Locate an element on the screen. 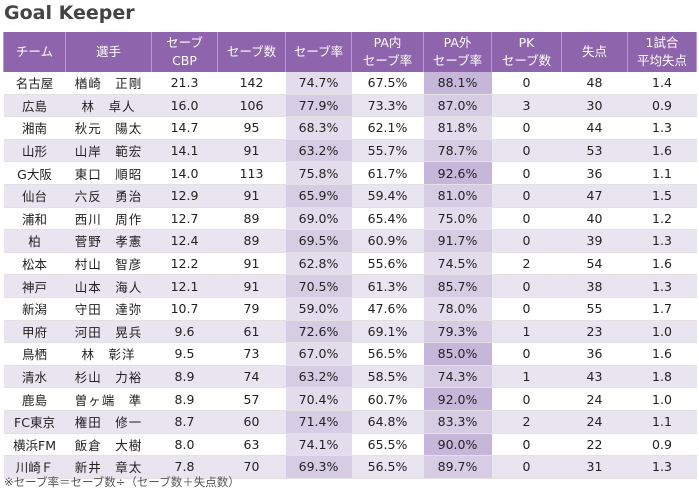 Image resolution: width=699 pixels, height=495 pixels. cell-pa-inside-save-rate: 65.4% is located at coordinates (387, 219).